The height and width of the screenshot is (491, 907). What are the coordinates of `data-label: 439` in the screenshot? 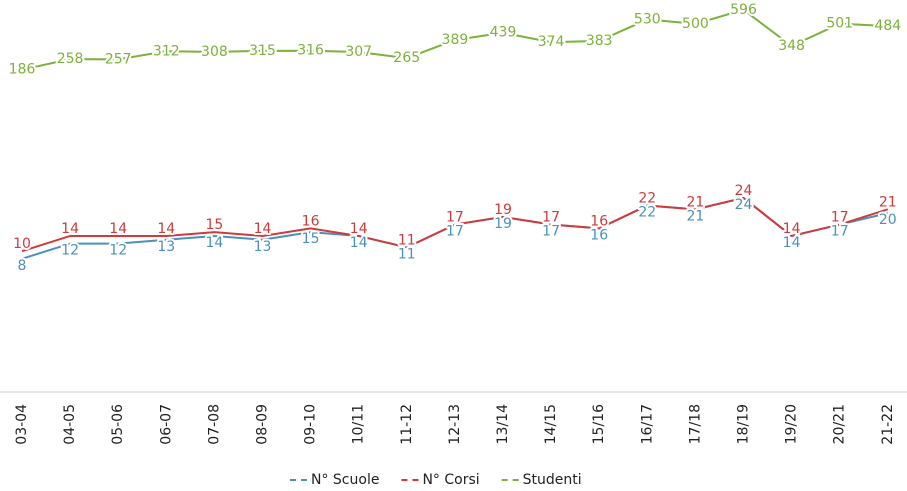 It's located at (503, 33).